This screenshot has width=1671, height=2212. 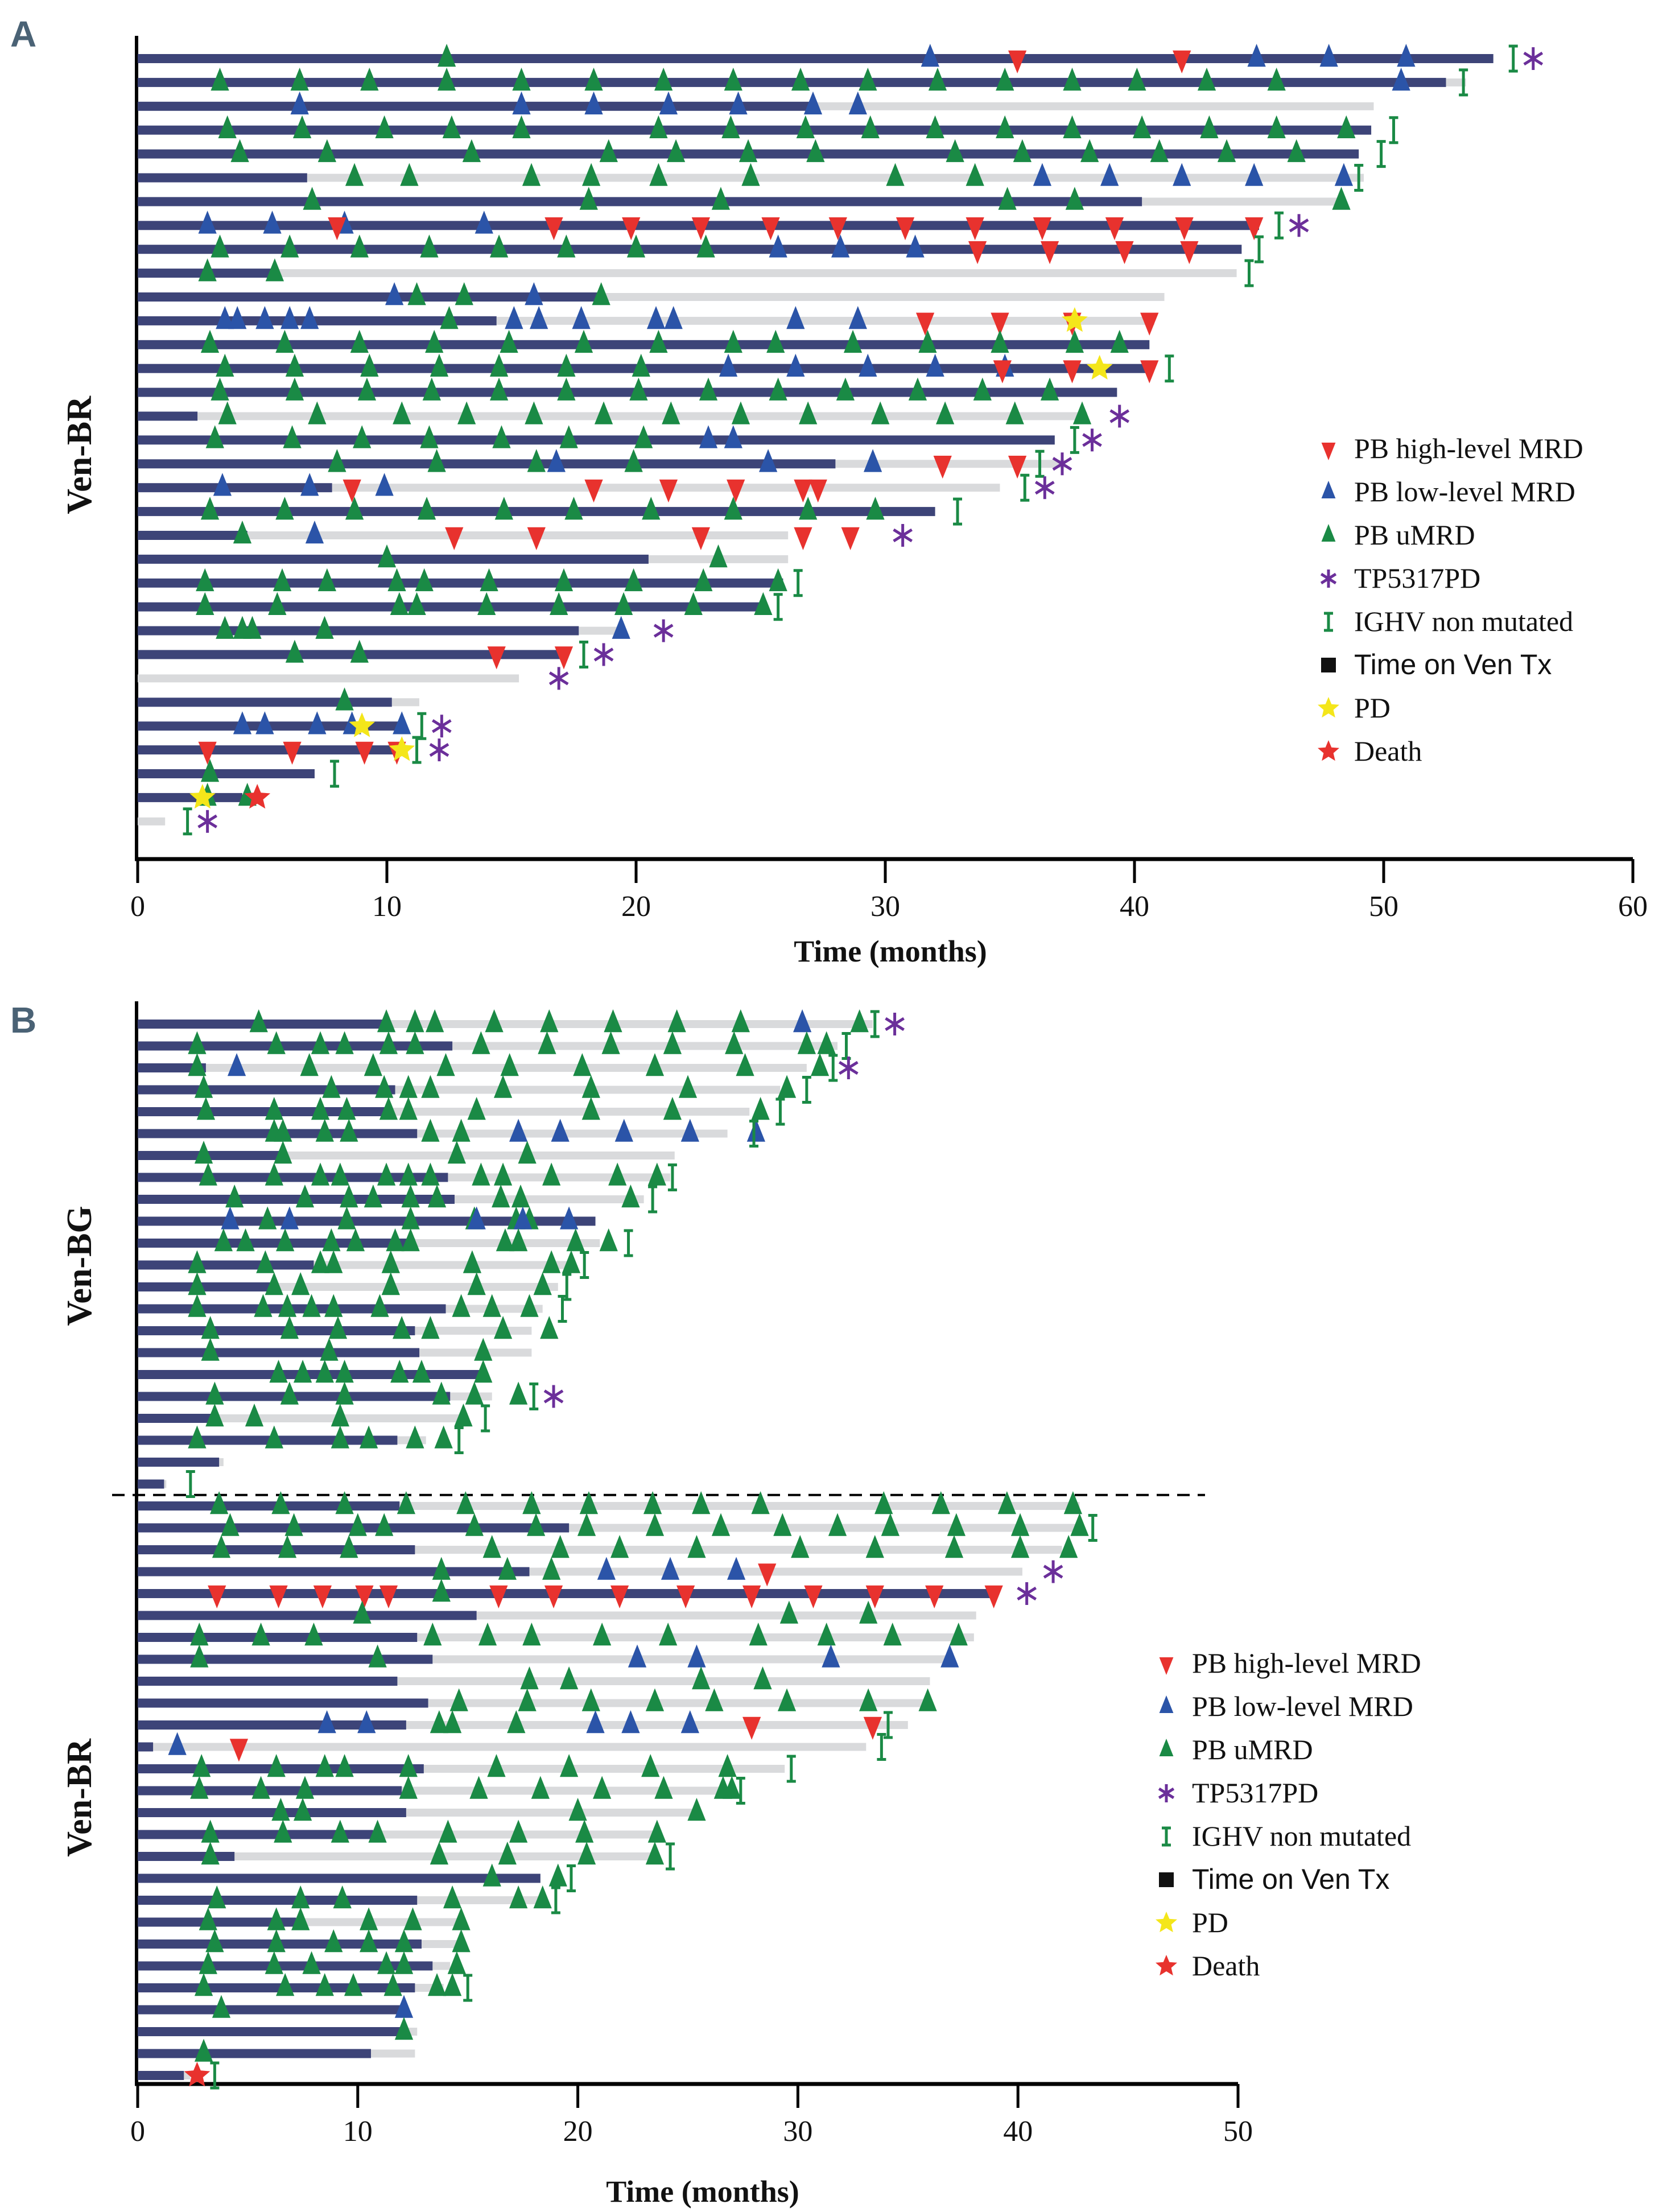 I want to click on legend-label-low: PB low-level MRD, so click(x=1303, y=1706).